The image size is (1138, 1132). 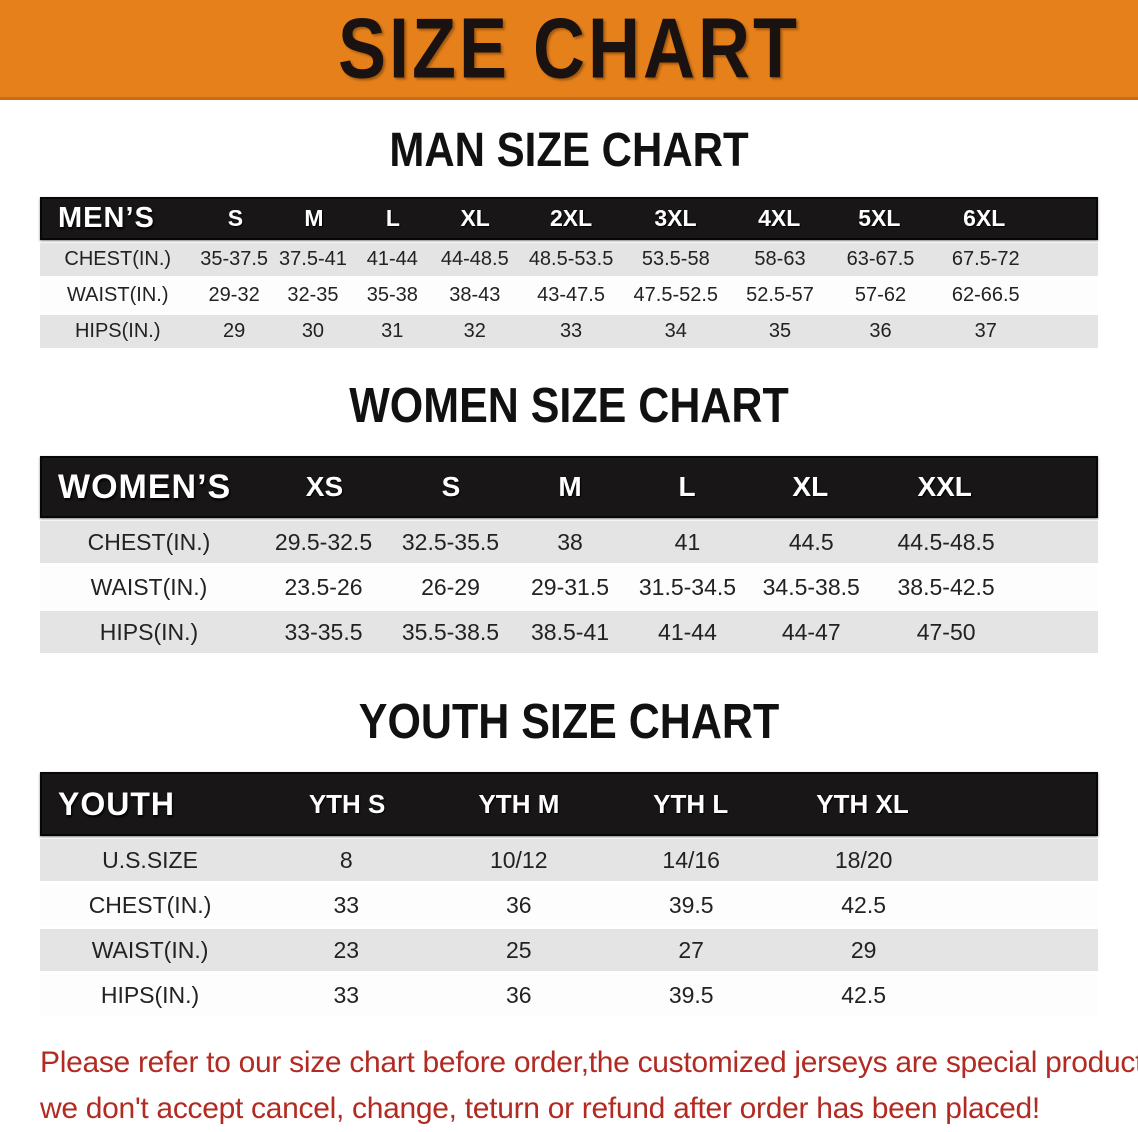 I want to click on row-label: U.S.SIZE, so click(x=150, y=859).